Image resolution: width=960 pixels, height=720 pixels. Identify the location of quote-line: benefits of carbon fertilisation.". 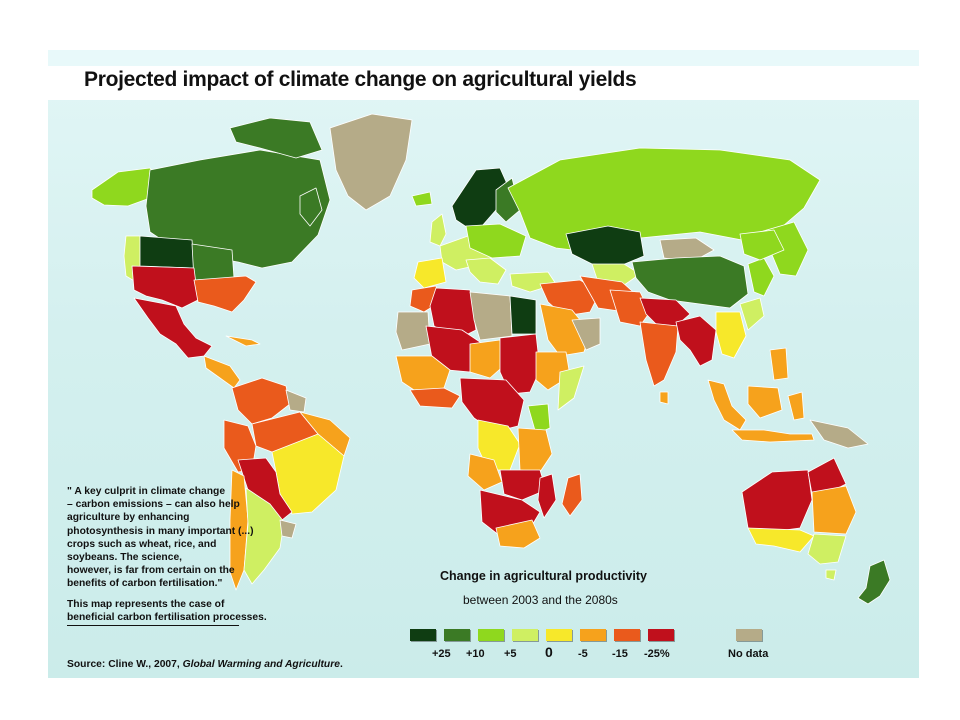
(145, 584).